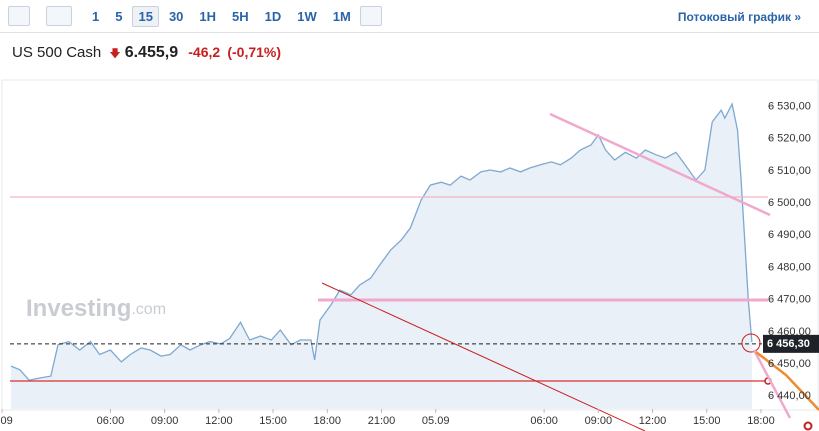  I want to click on y-tick-label: 6 470,00, so click(789, 300).